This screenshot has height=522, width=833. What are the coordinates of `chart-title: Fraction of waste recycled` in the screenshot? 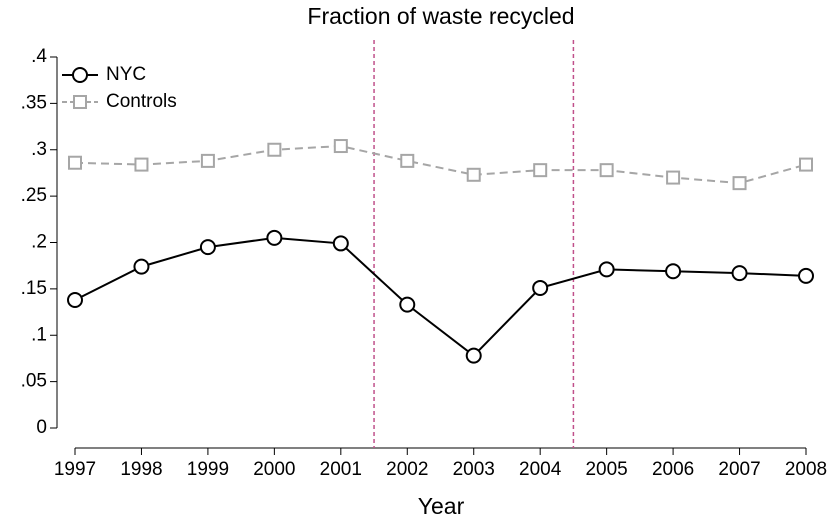 It's located at (440, 16).